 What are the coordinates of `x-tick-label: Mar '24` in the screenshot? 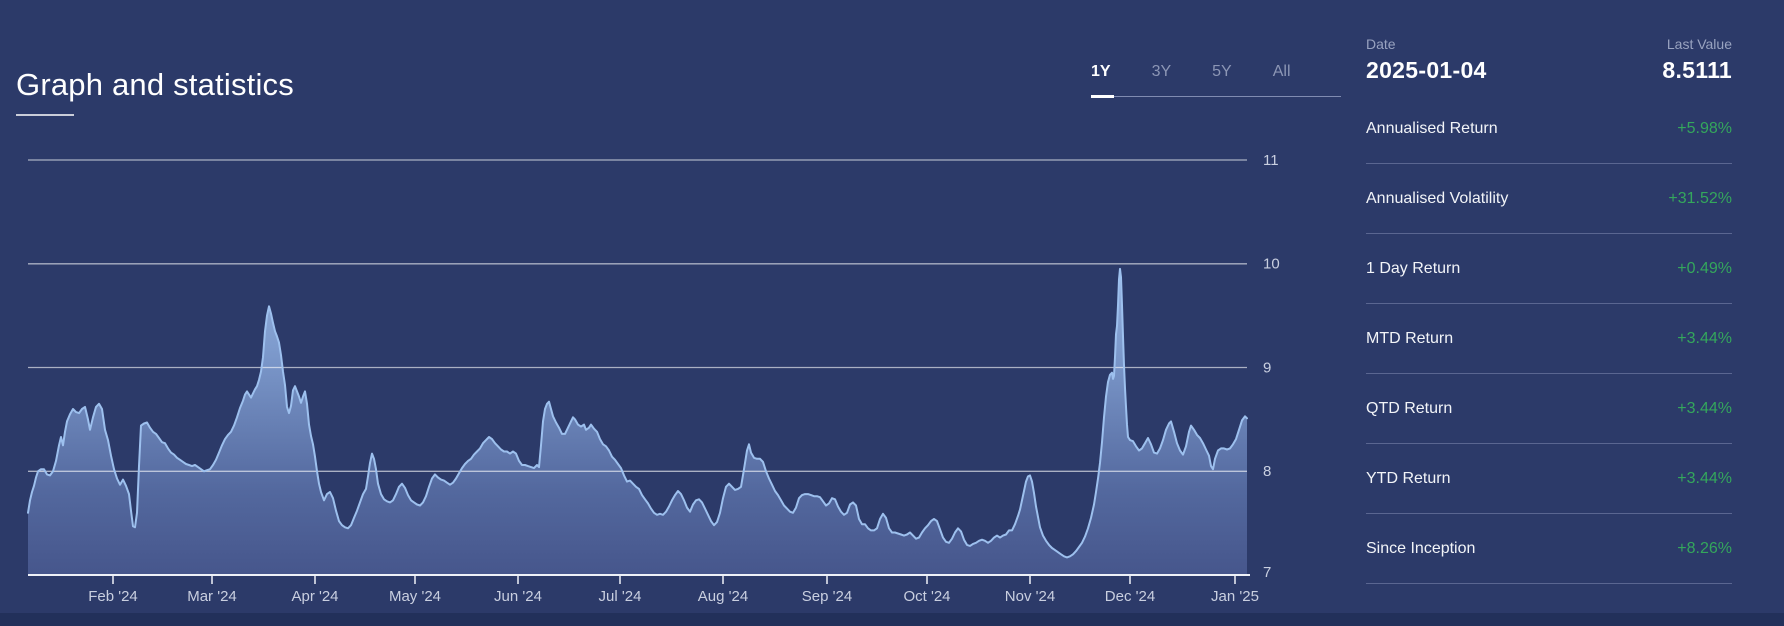 It's located at (212, 596).